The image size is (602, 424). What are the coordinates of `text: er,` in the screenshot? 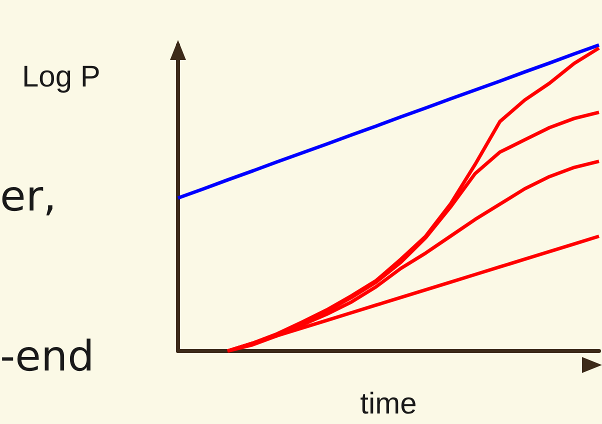 It's located at (28, 196).